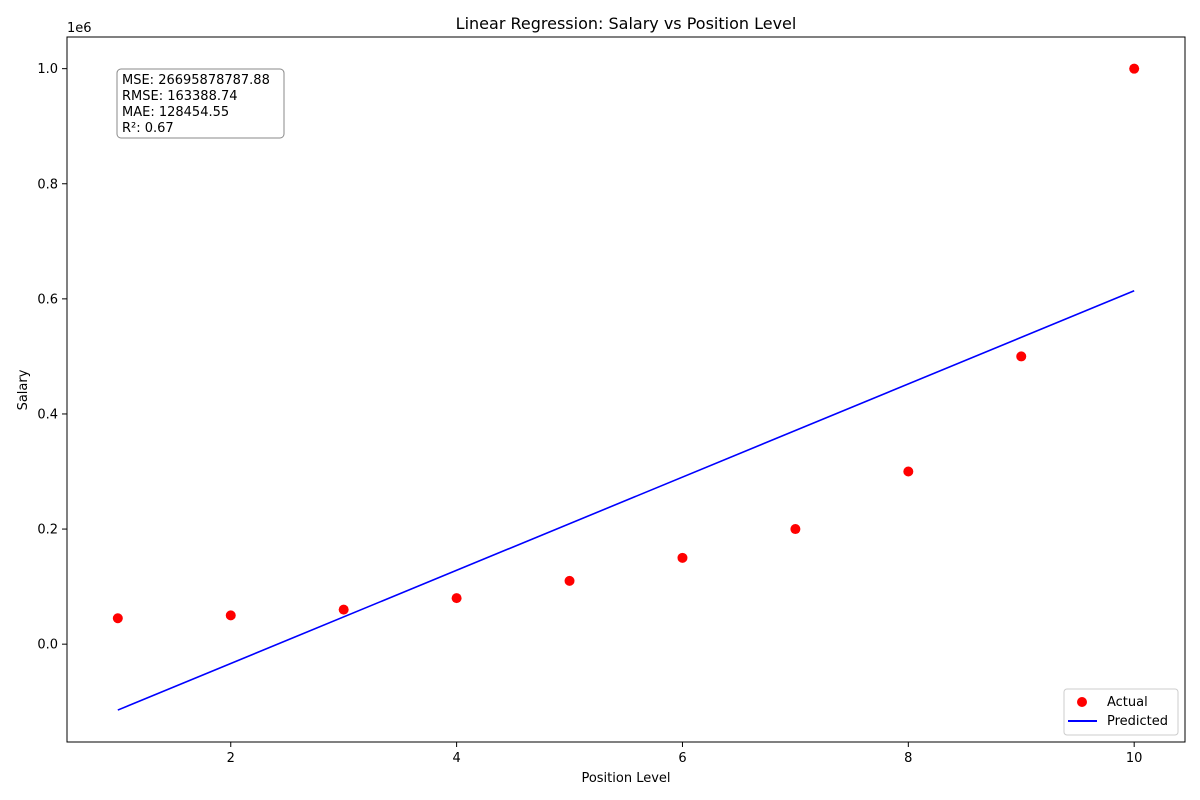 This screenshot has width=1200, height=800. I want to click on stats-box-frame, so click(200, 103).